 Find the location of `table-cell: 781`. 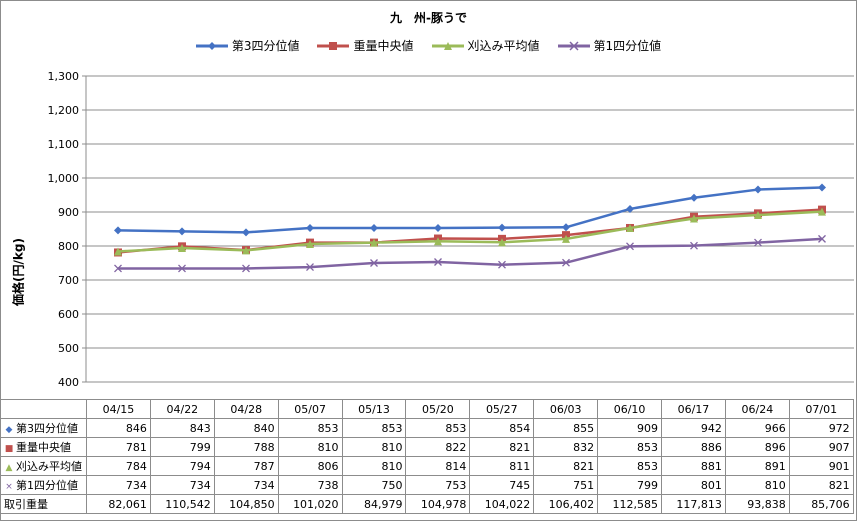

table-cell: 781 is located at coordinates (118, 447).